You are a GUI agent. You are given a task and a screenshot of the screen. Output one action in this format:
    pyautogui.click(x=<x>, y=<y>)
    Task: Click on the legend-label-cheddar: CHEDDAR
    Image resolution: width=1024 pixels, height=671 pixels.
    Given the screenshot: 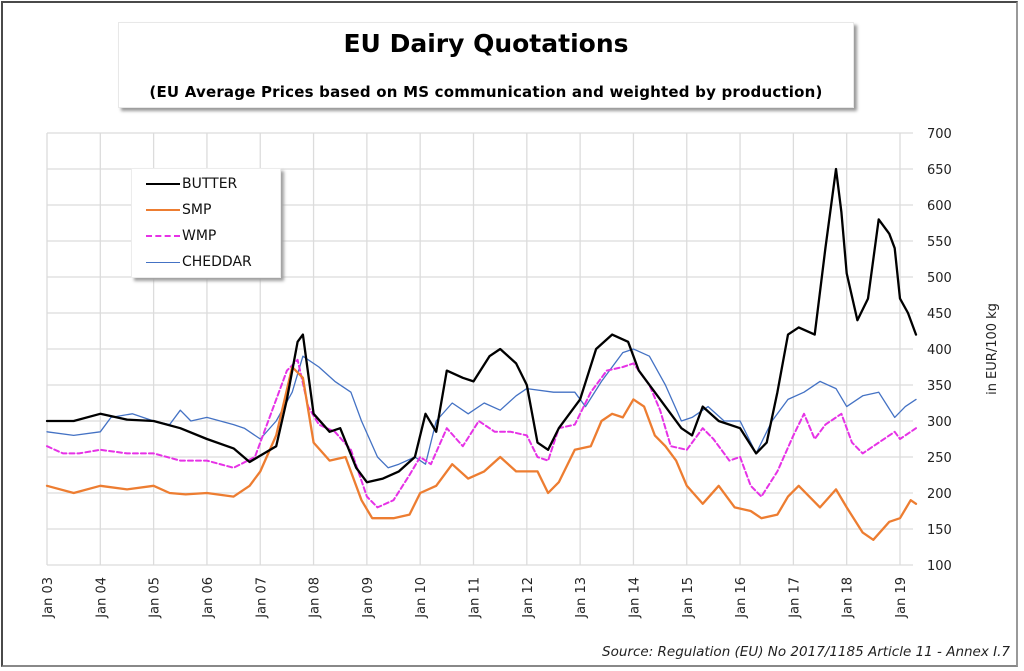 What is the action you would take?
    pyautogui.click(x=217, y=262)
    